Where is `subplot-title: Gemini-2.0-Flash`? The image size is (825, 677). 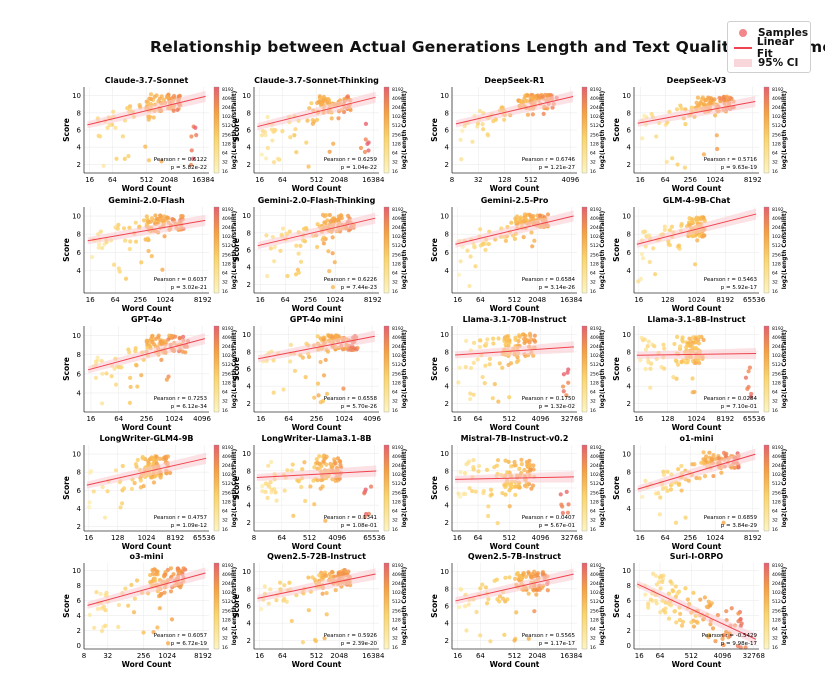
subplot-title: Gemini-2.0-Flash is located at coordinates (146, 200).